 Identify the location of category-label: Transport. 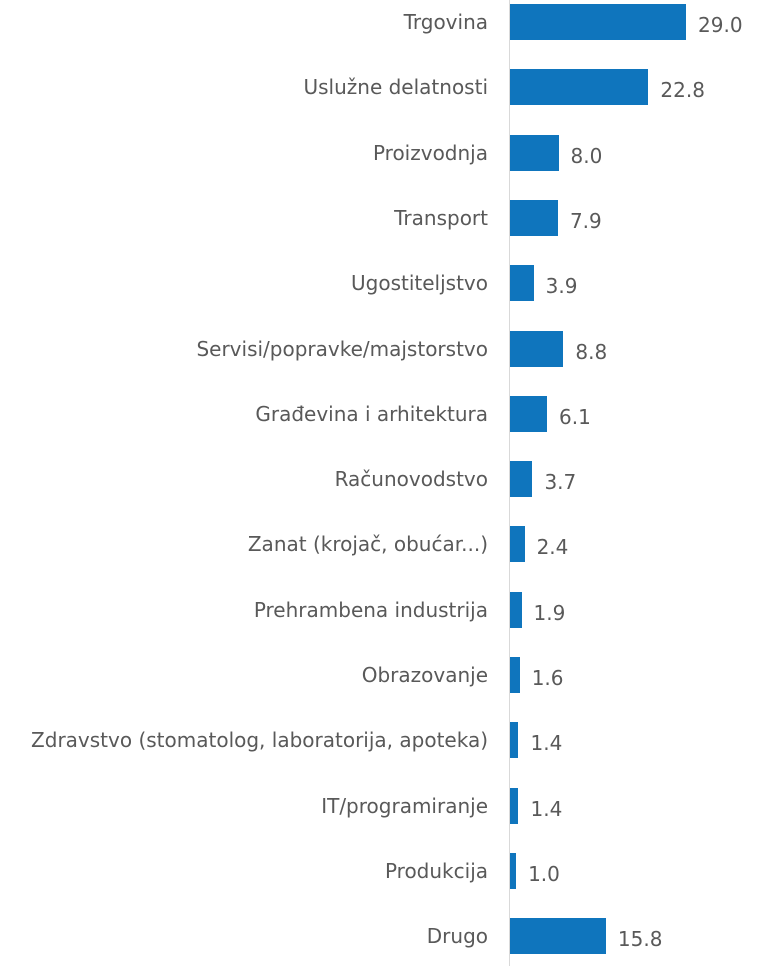
(441, 217).